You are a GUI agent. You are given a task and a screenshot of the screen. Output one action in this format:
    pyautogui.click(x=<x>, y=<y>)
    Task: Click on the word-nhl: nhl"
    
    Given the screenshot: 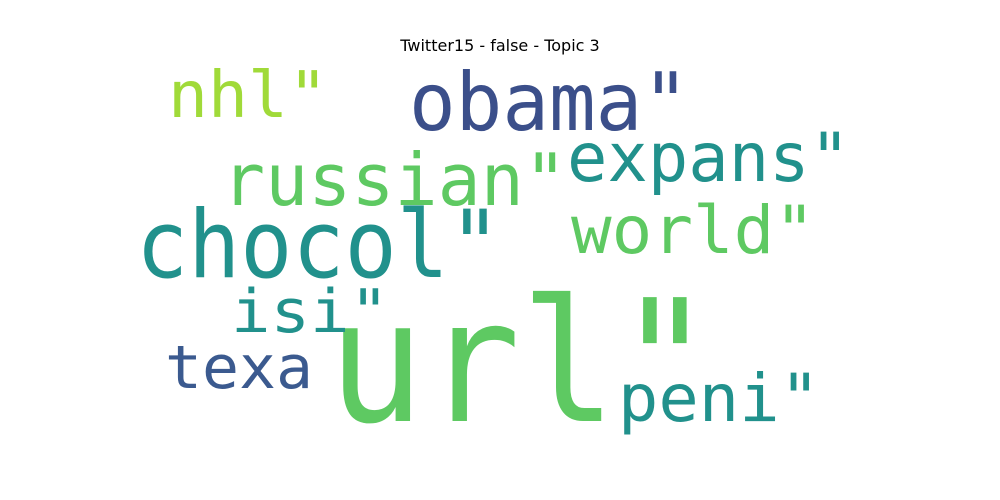 What is the action you would take?
    pyautogui.click(x=248, y=96)
    